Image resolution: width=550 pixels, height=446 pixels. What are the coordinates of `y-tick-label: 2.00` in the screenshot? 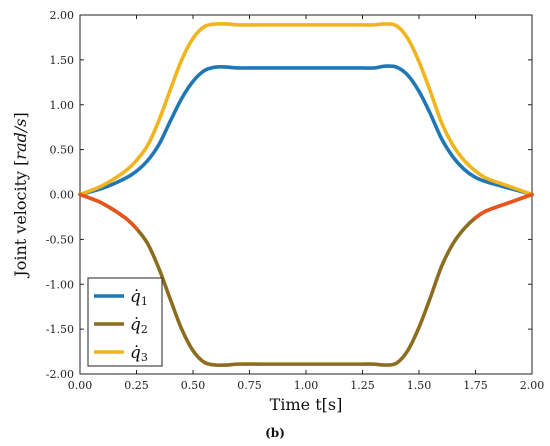 It's located at (62, 15).